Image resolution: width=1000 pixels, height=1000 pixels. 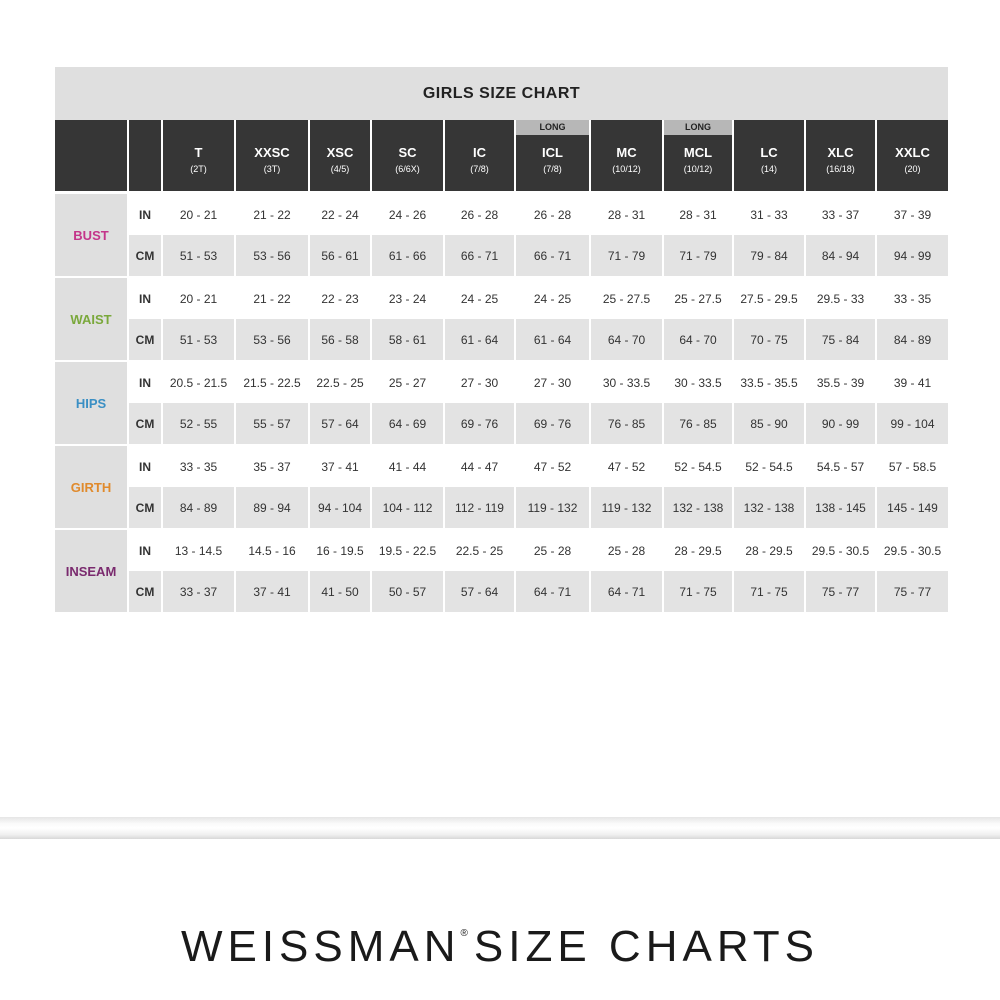 I want to click on registered-mark: ®, so click(x=464, y=933).